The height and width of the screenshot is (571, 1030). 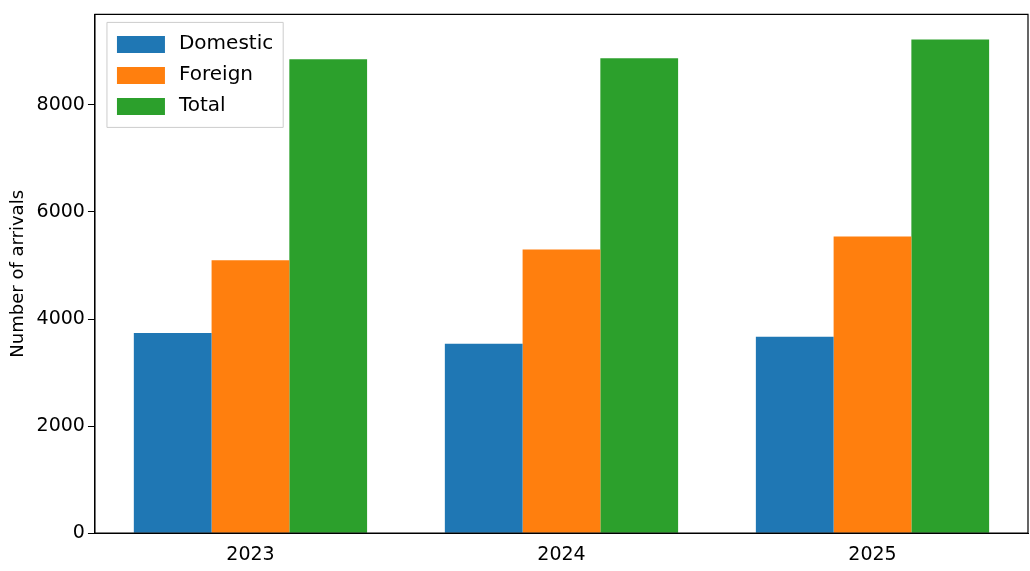 What do you see at coordinates (60, 209) in the screenshot?
I see `y-tick-label: 6000` at bounding box center [60, 209].